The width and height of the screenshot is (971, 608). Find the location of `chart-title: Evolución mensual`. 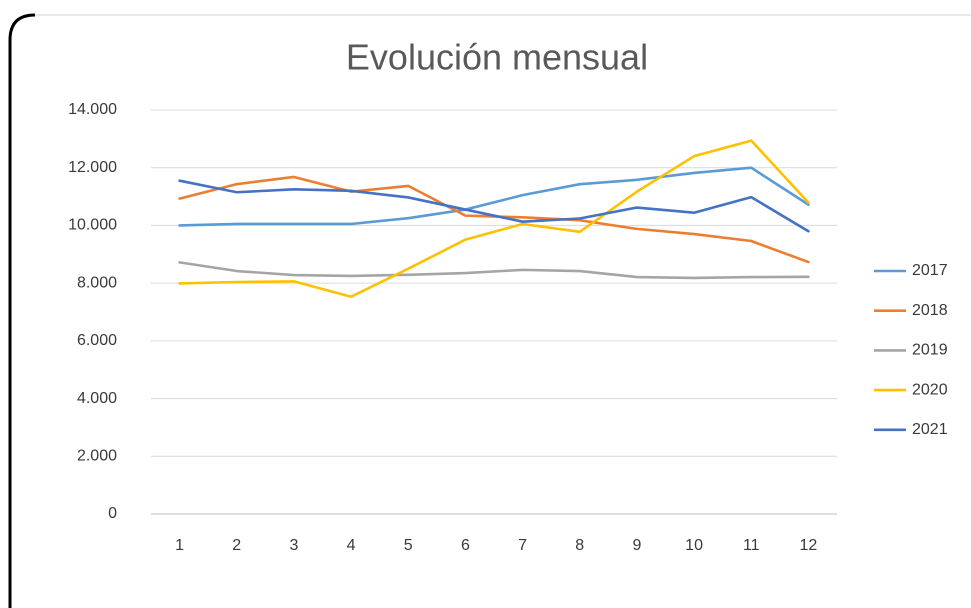

chart-title: Evolución mensual is located at coordinates (497, 57).